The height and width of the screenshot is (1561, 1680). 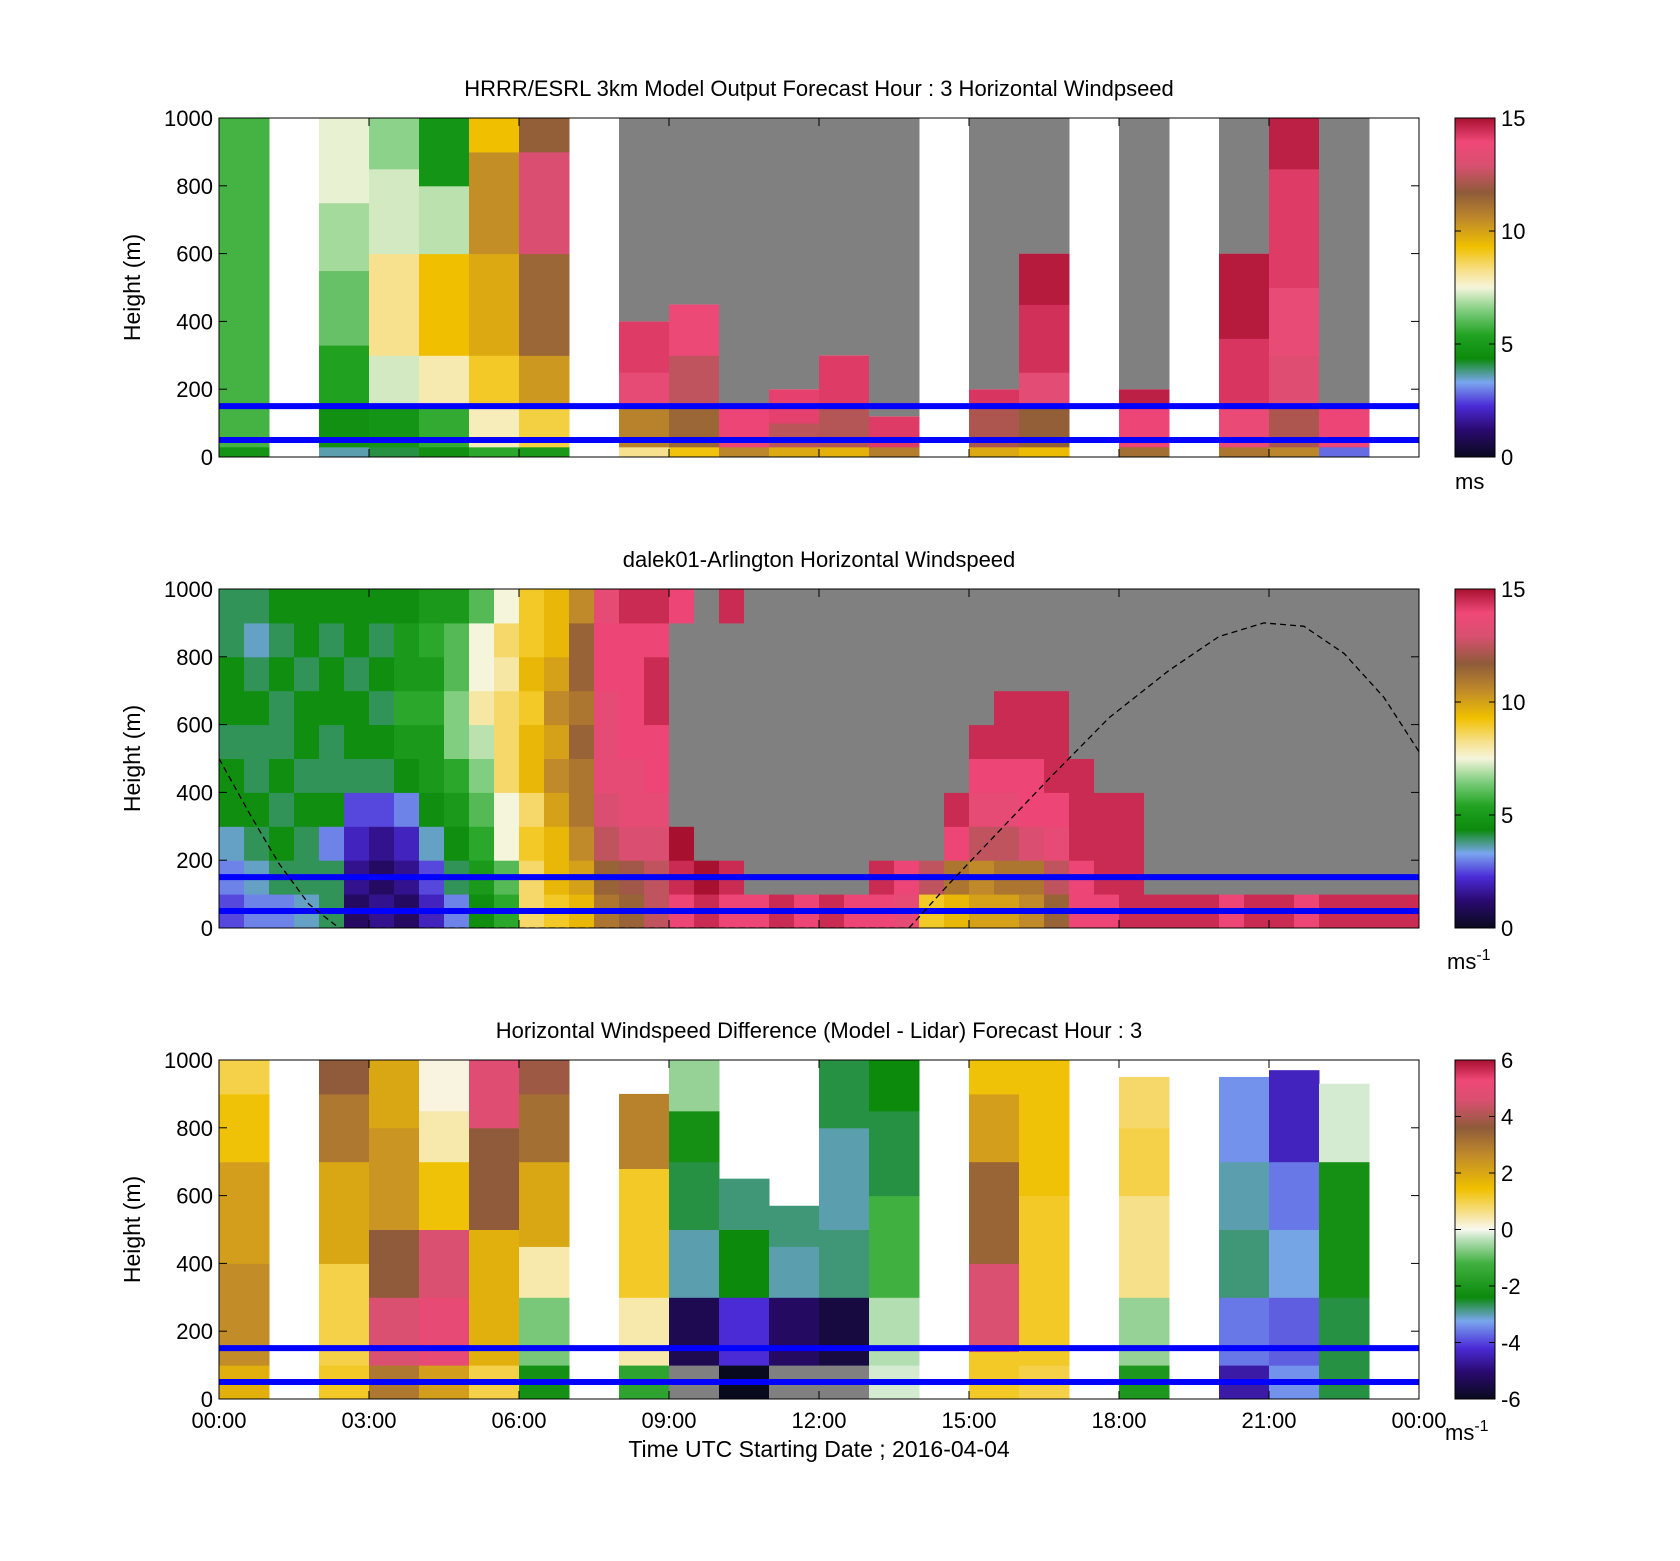 I want to click on difference-y-axis-label: Height (m), so click(x=132, y=1229).